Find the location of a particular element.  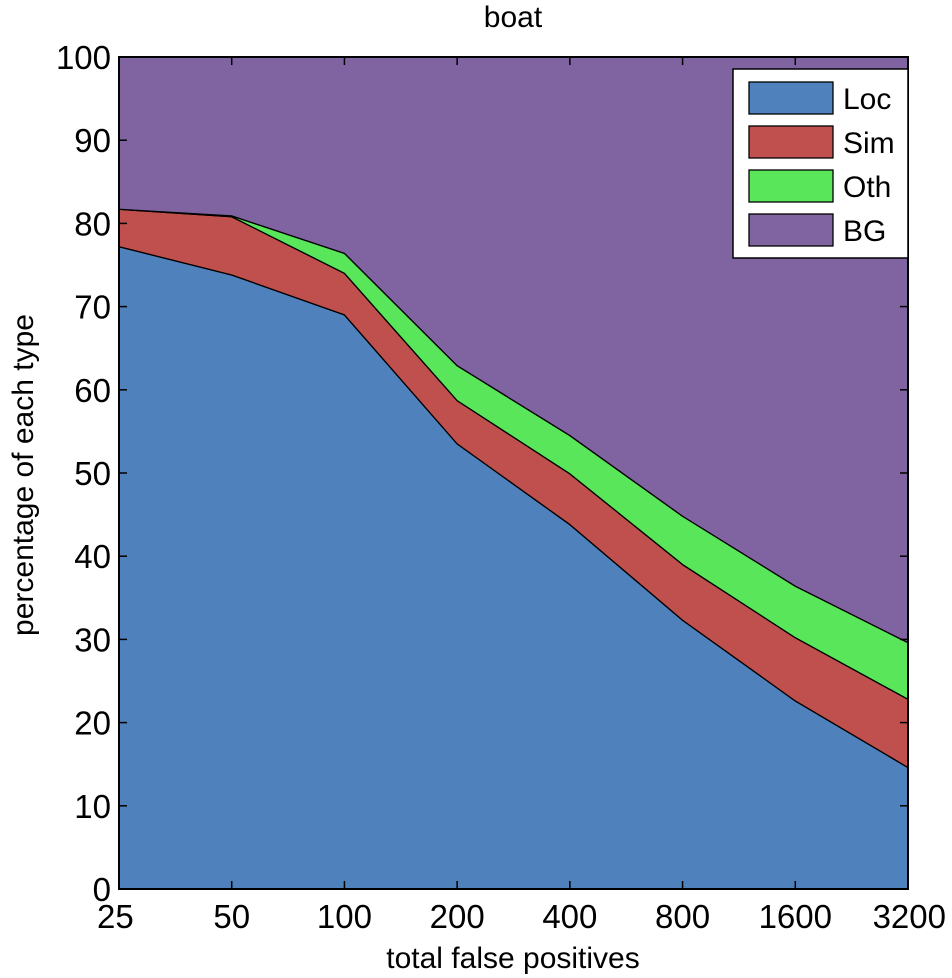

x-tick-label: 200 is located at coordinates (457, 916).